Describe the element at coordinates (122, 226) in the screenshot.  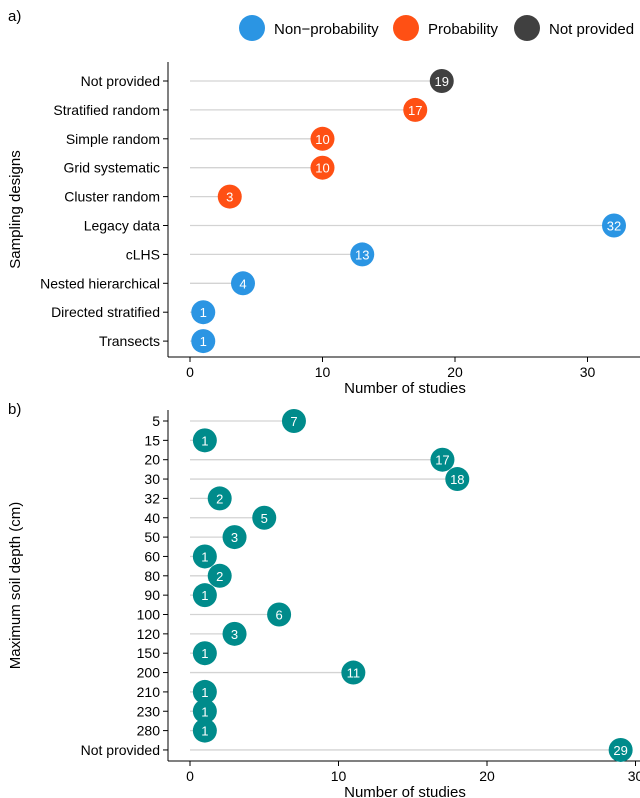
I see `y-tick-label-legacy-data: Legacy data` at that location.